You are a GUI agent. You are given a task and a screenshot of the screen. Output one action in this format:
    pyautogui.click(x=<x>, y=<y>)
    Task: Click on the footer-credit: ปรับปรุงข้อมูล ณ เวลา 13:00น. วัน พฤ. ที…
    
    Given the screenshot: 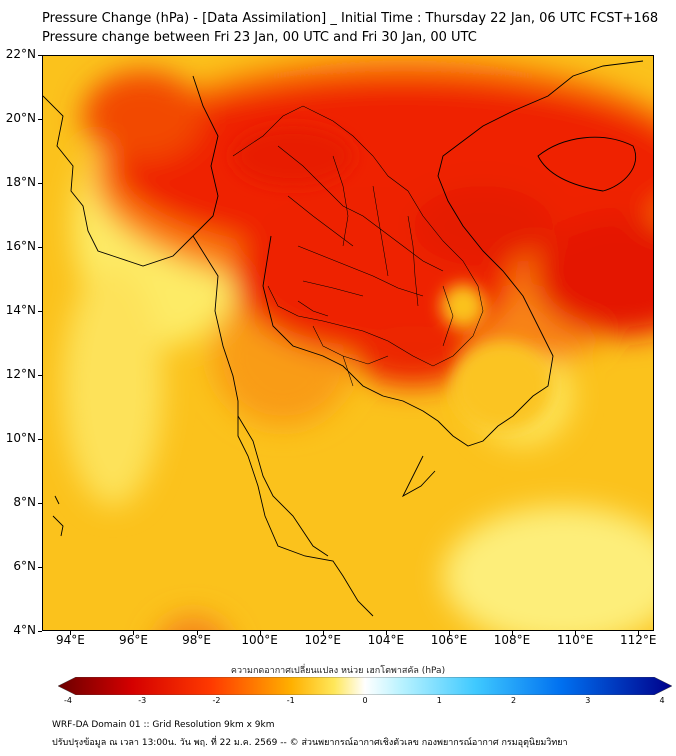 What is the action you would take?
    pyautogui.click(x=310, y=743)
    